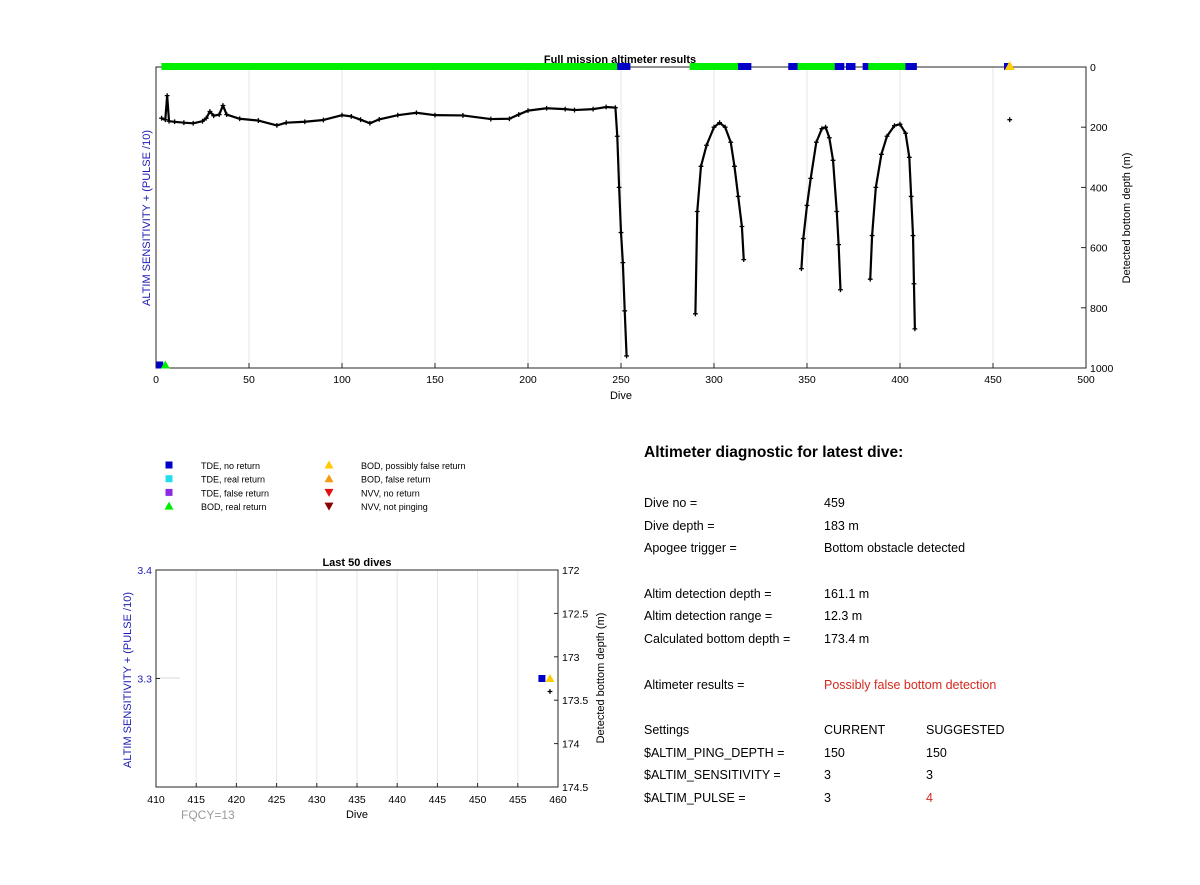  Describe the element at coordinates (936, 752) in the screenshot. I see `setting-suggested: 150` at that location.